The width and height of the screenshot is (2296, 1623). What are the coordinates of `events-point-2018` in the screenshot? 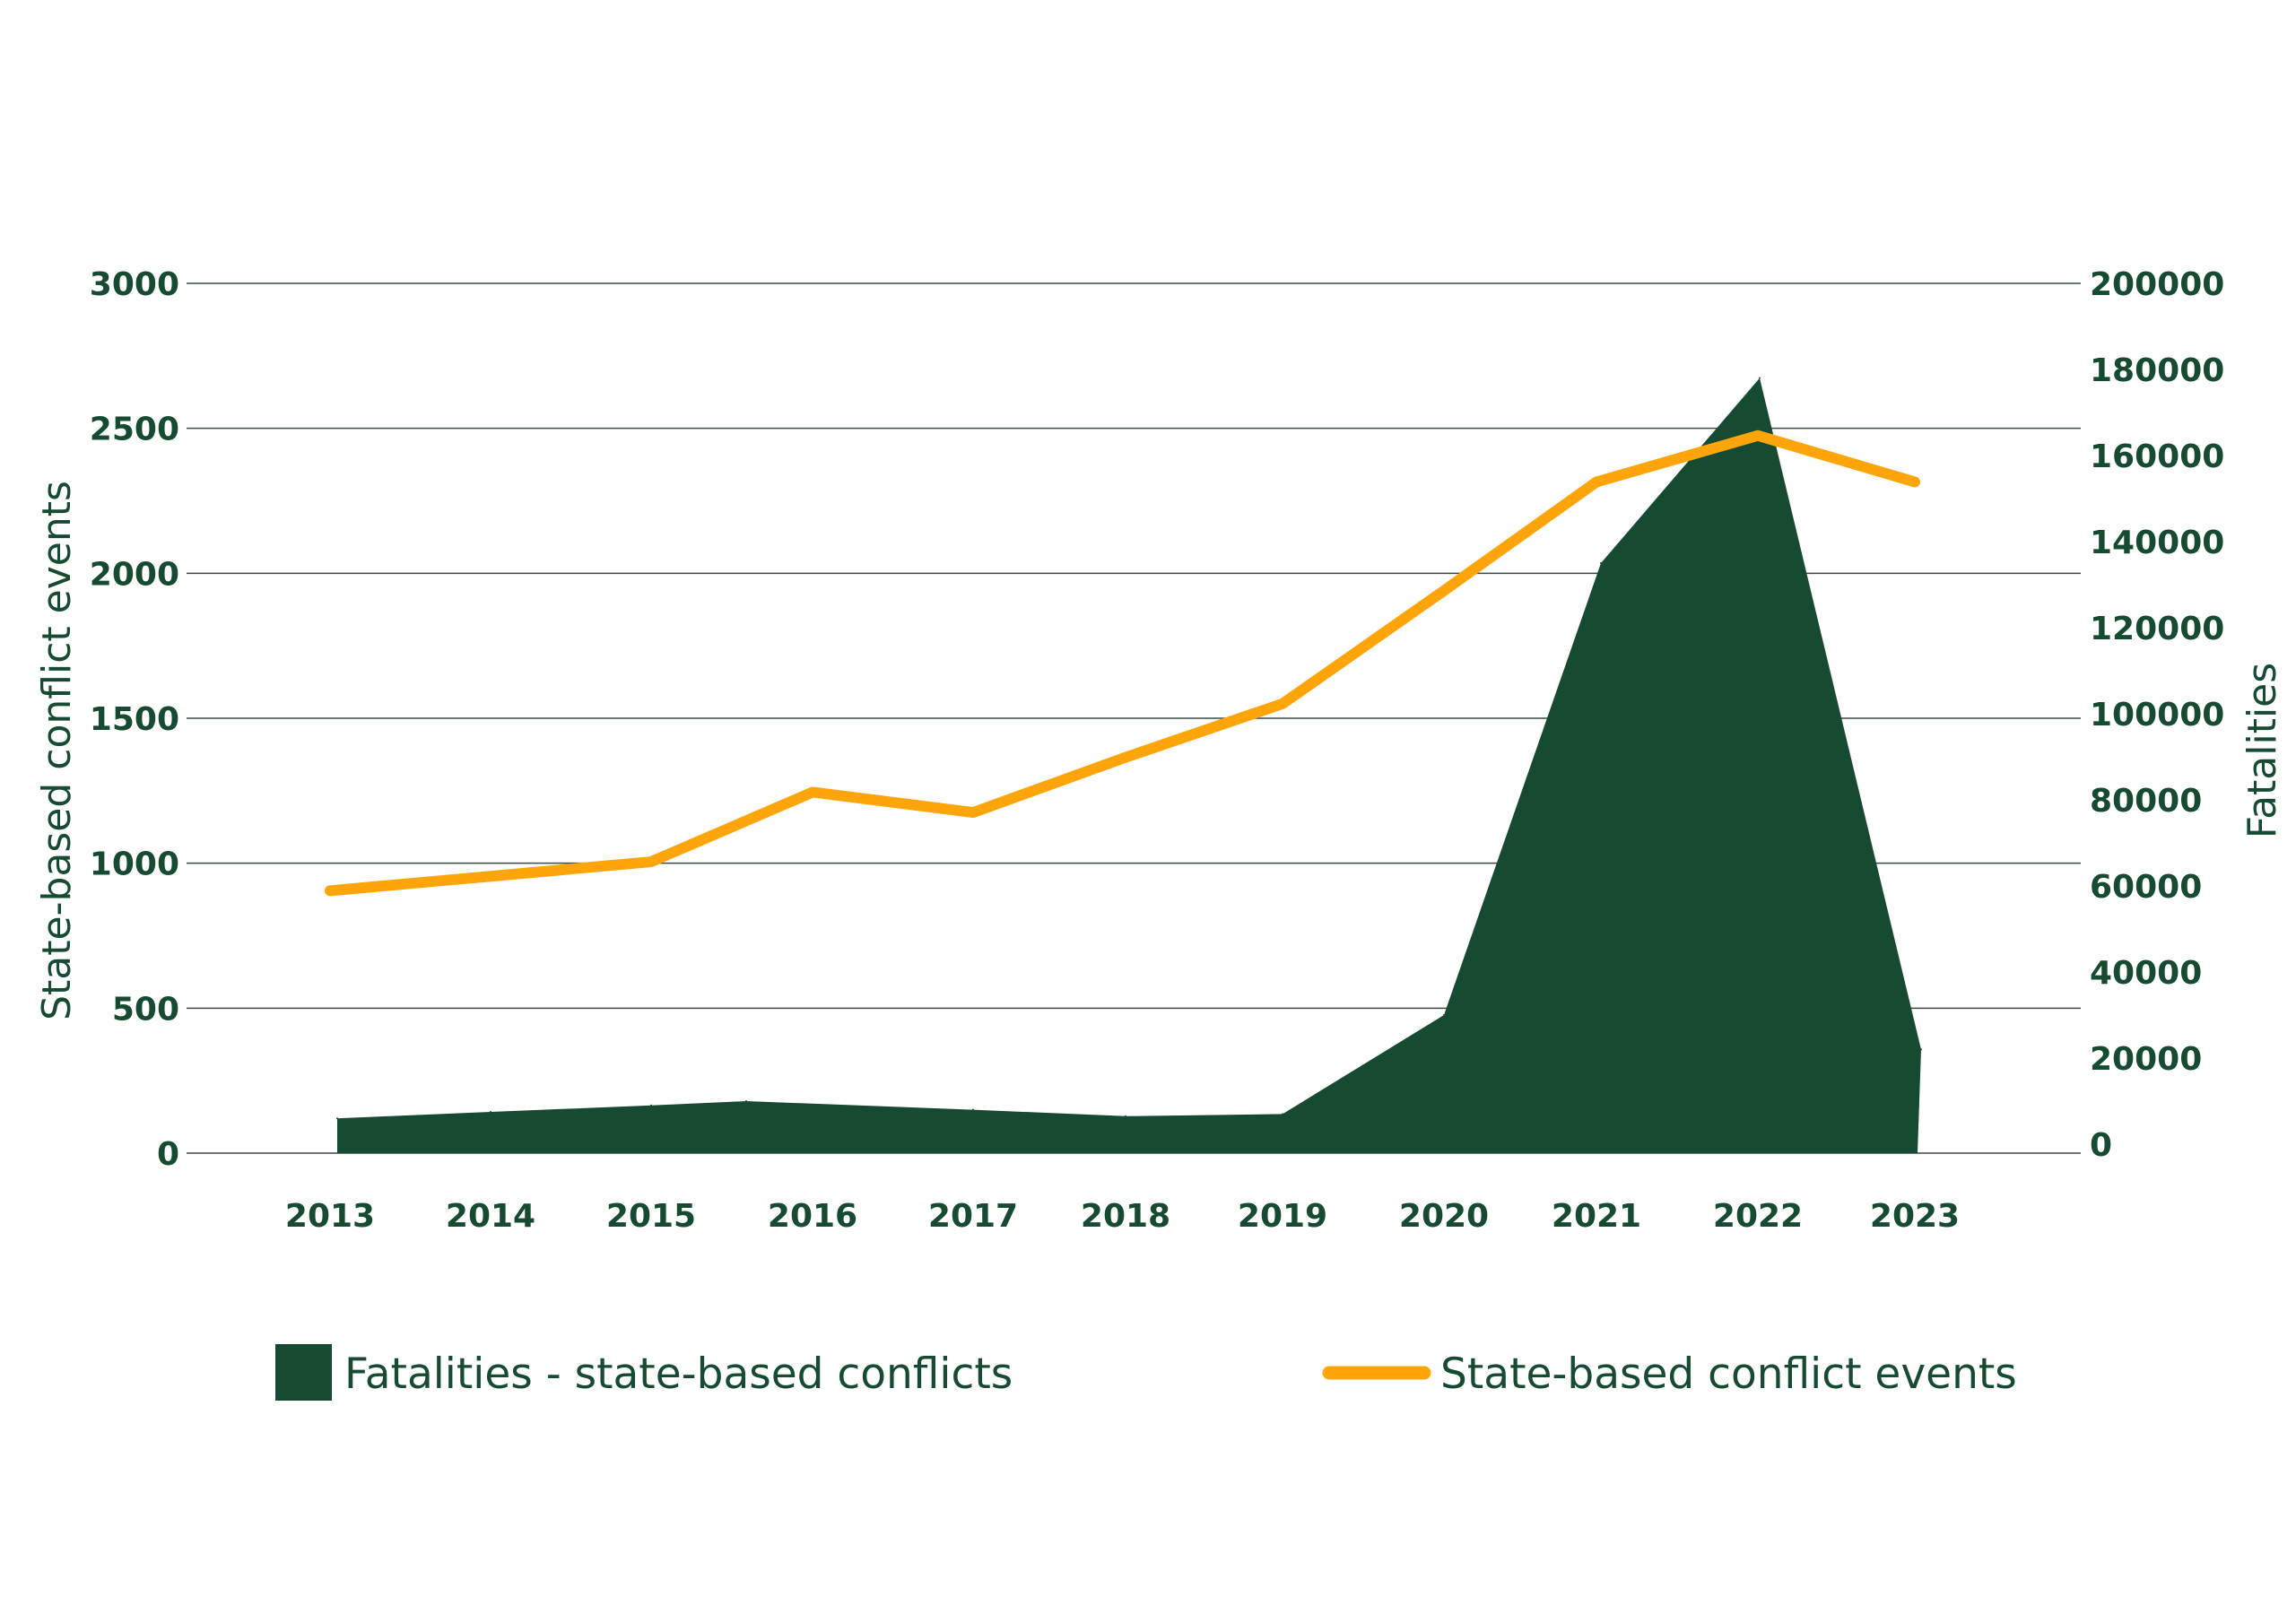 It's located at (1125, 757).